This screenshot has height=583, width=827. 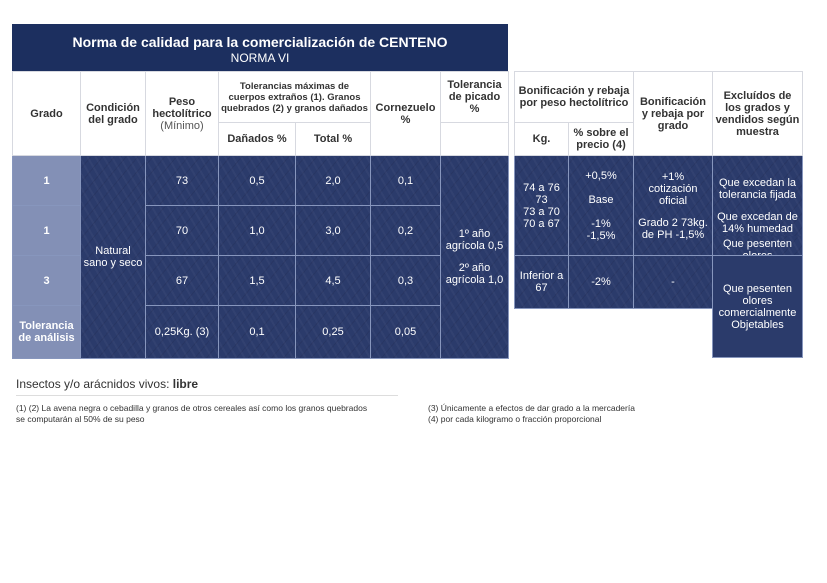 I want to click on cornezuelo-cell: 0,2, so click(x=405, y=230).